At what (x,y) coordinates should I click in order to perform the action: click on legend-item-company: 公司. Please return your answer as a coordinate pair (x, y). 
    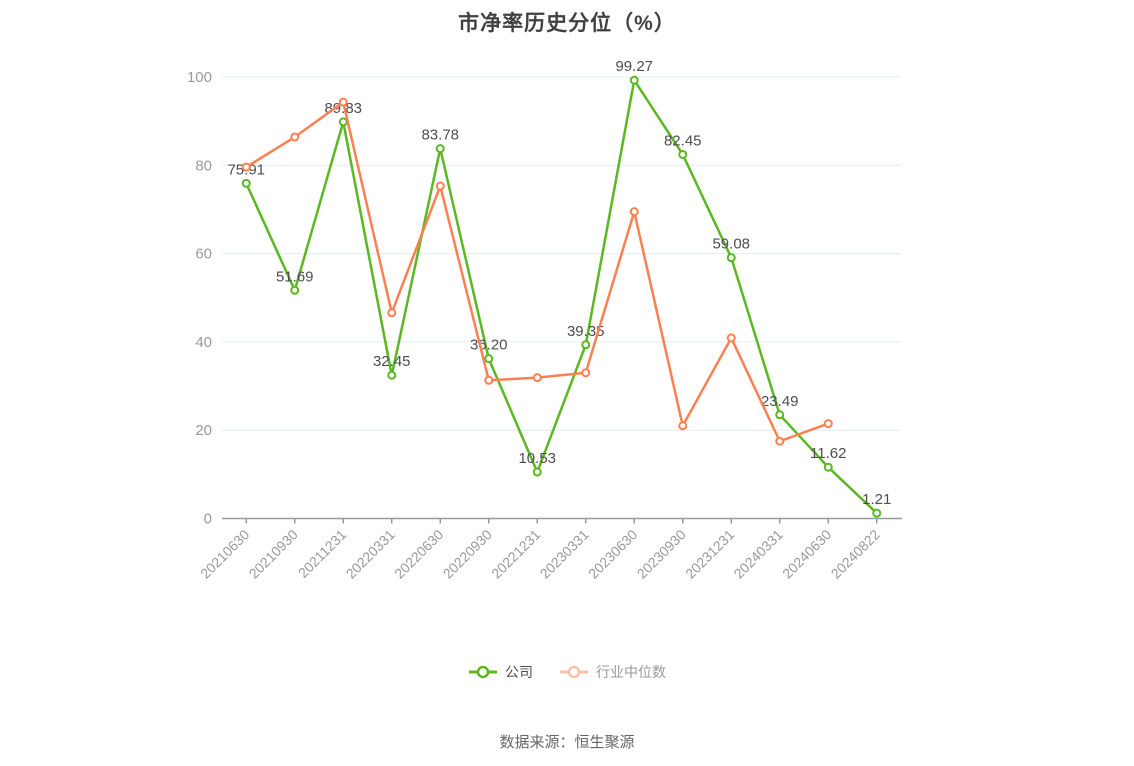
    Looking at the image, I should click on (500, 672).